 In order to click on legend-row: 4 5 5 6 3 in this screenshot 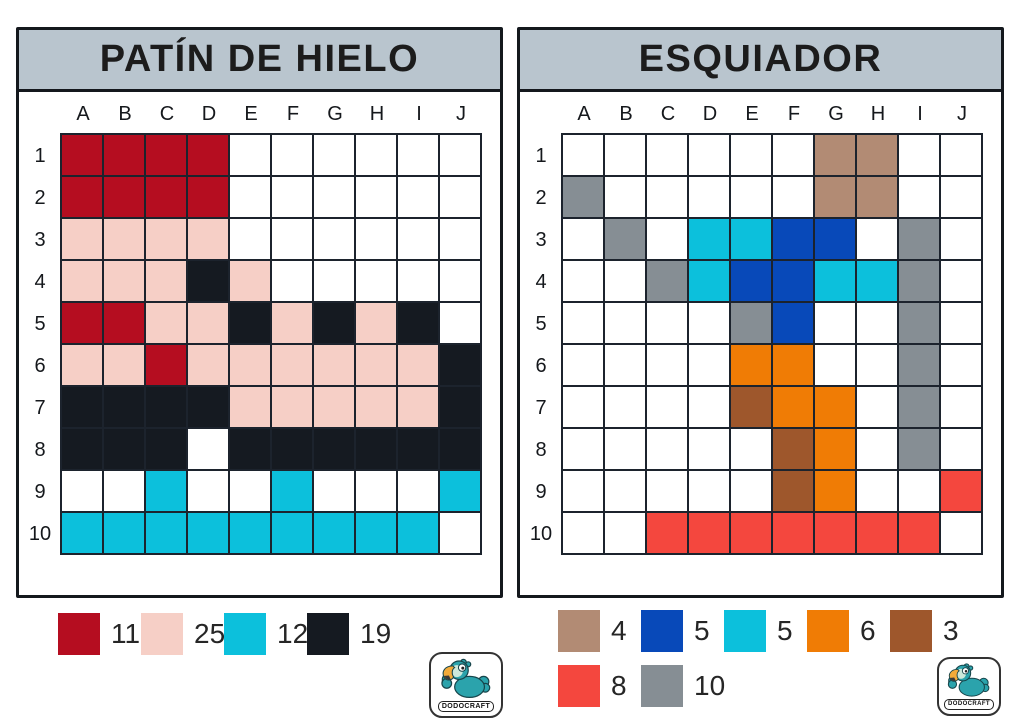, I will do `click(765, 631)`.